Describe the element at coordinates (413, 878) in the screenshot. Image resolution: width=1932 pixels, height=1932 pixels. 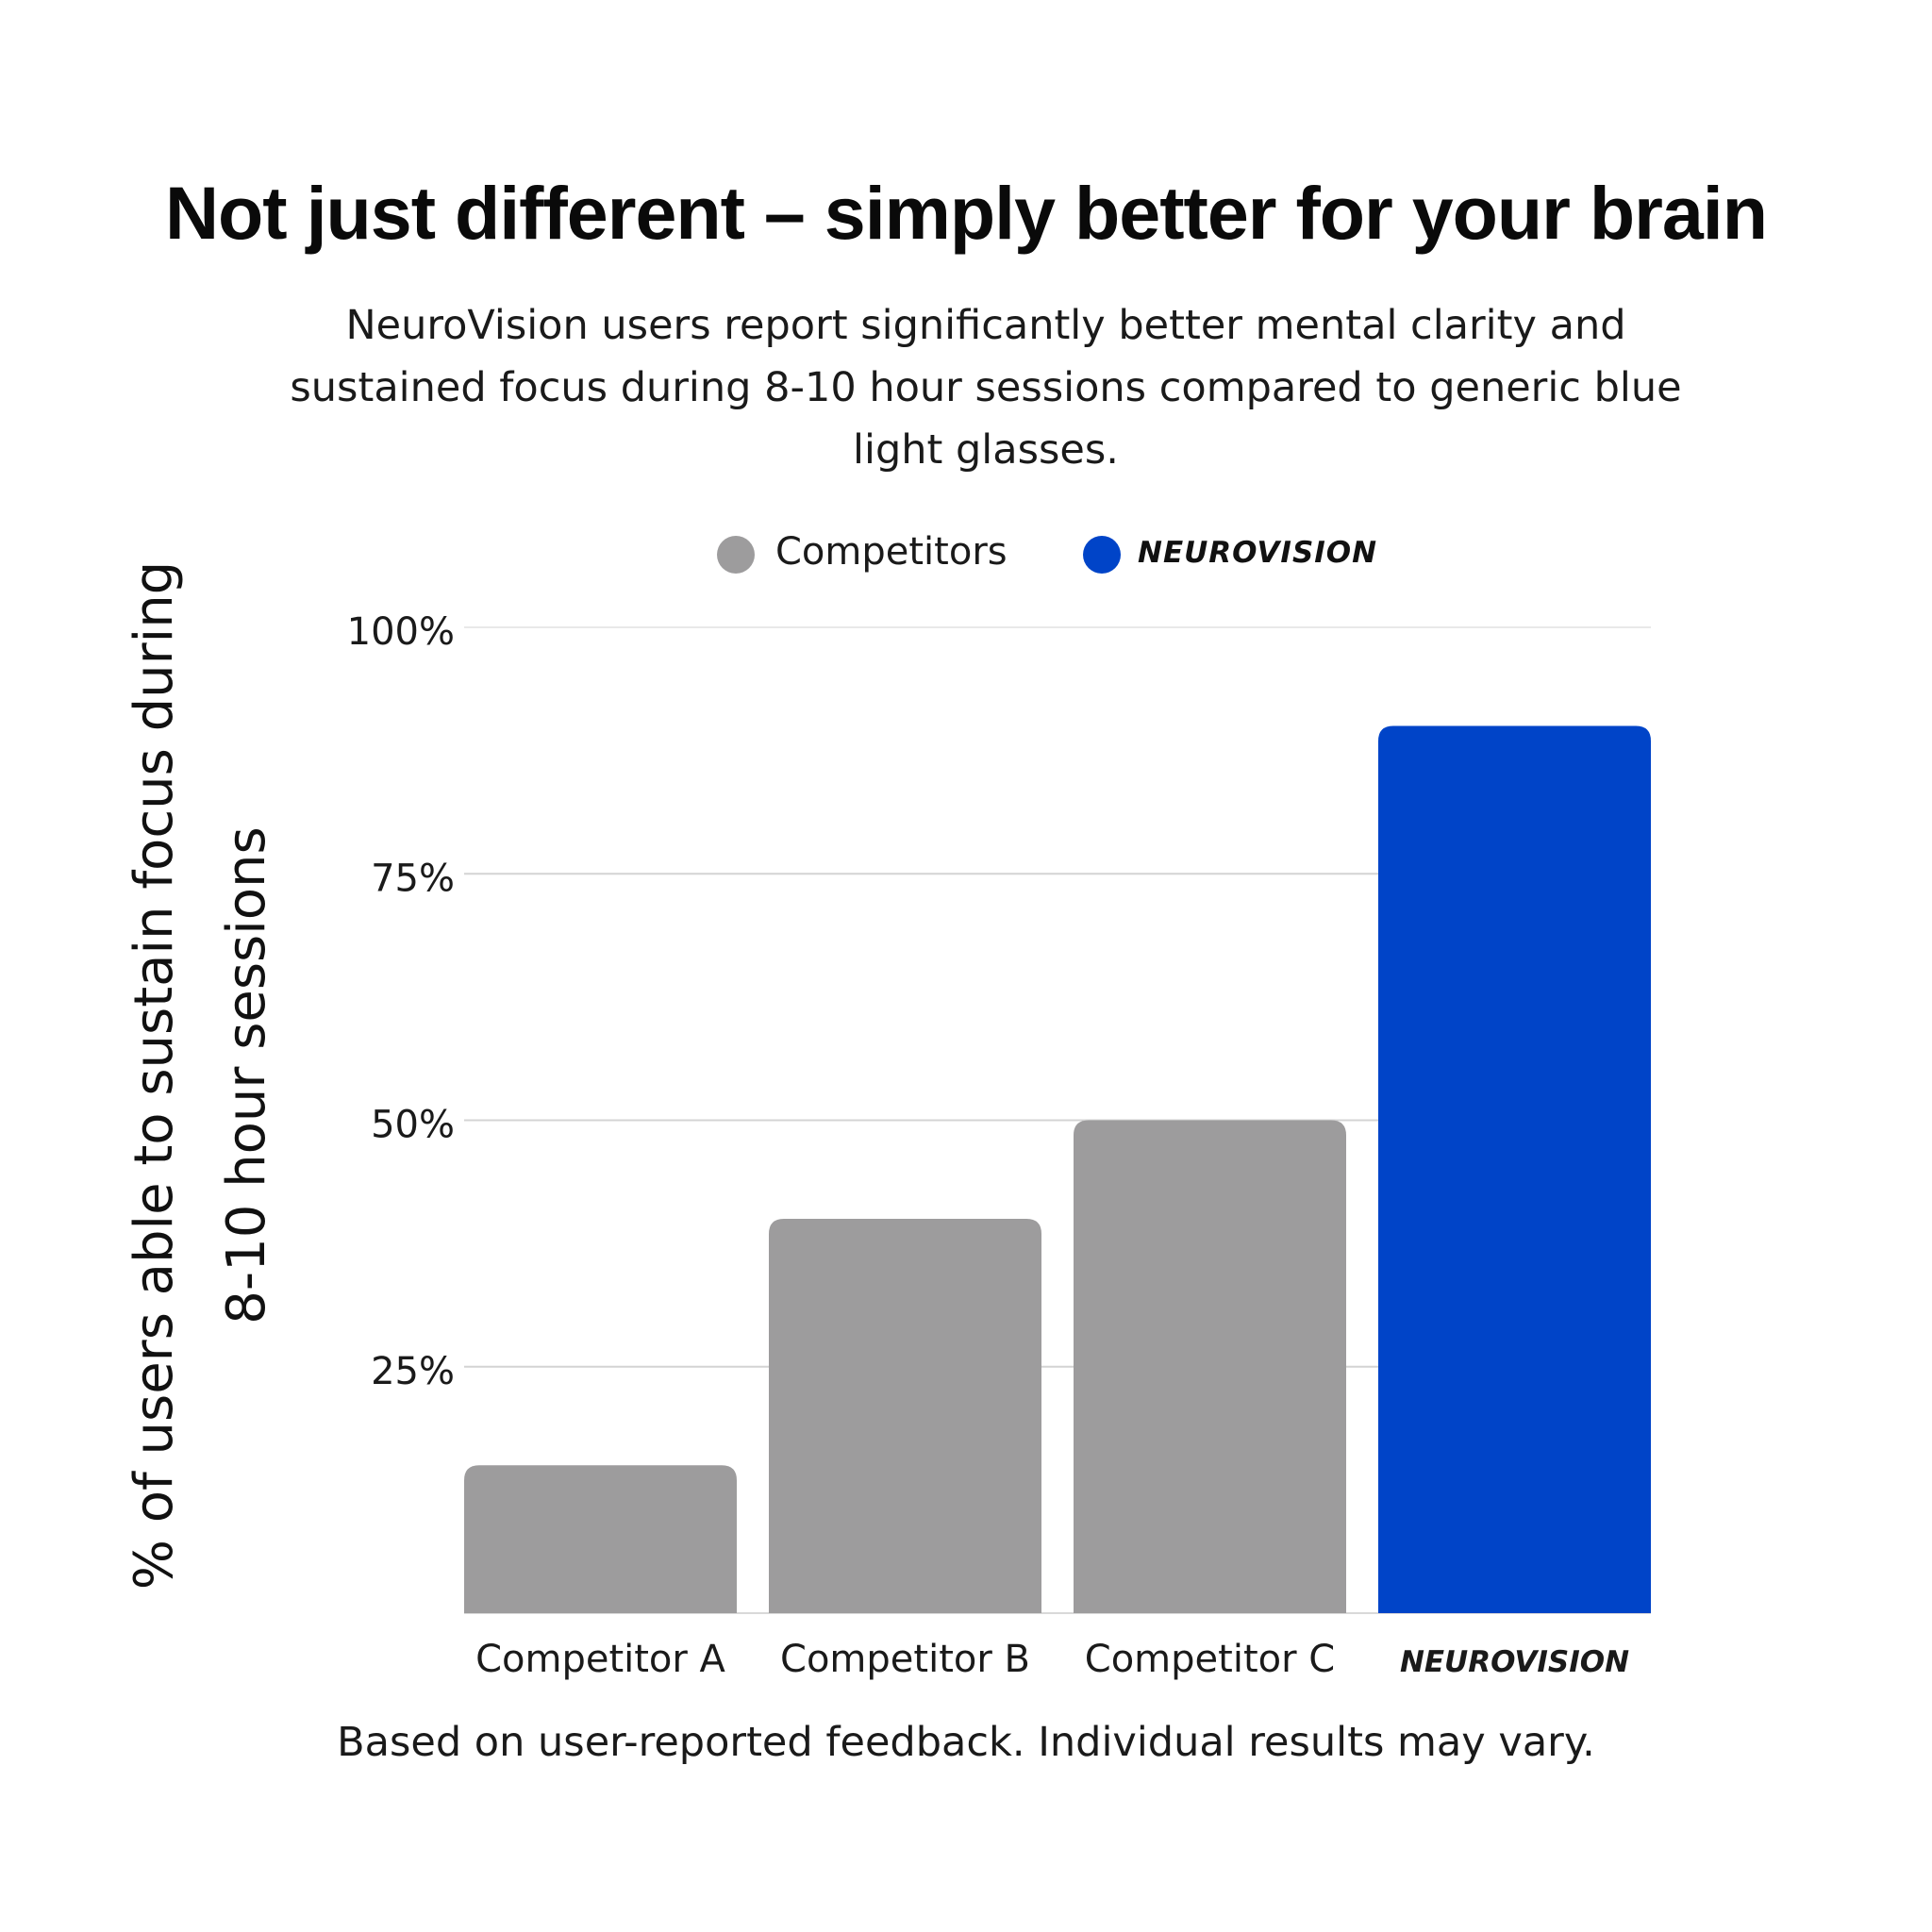
I see `y-tick-label: 75%` at that location.